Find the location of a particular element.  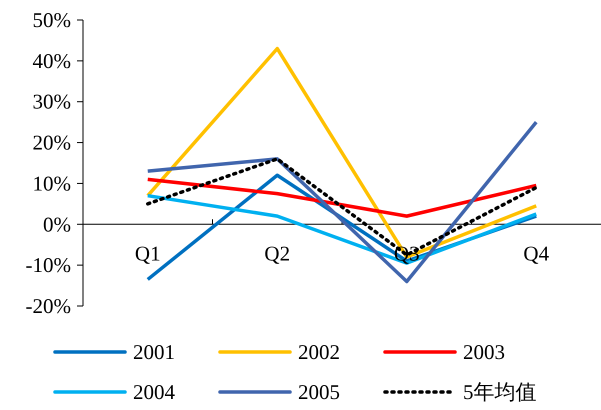

legend-label: 2004 is located at coordinates (154, 392).